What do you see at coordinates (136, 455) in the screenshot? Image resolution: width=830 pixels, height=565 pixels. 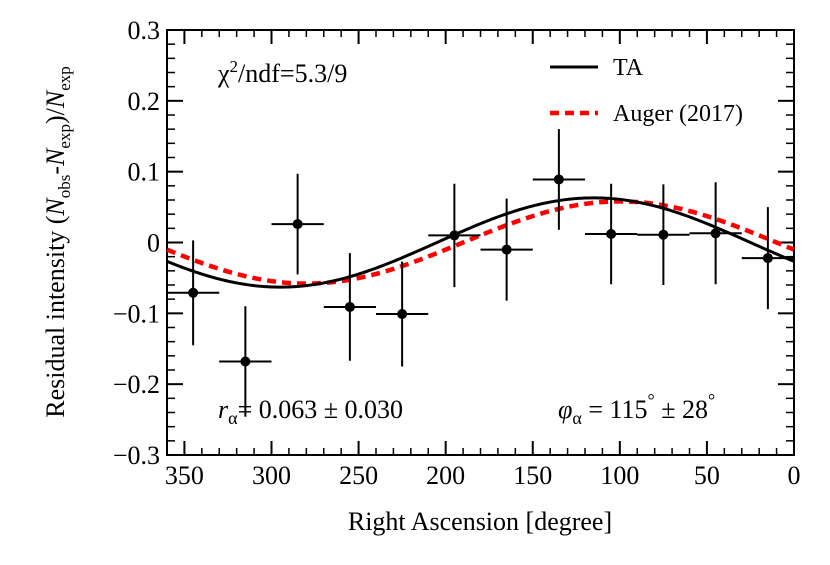 I see `y-tick-label: −0.3` at bounding box center [136, 455].